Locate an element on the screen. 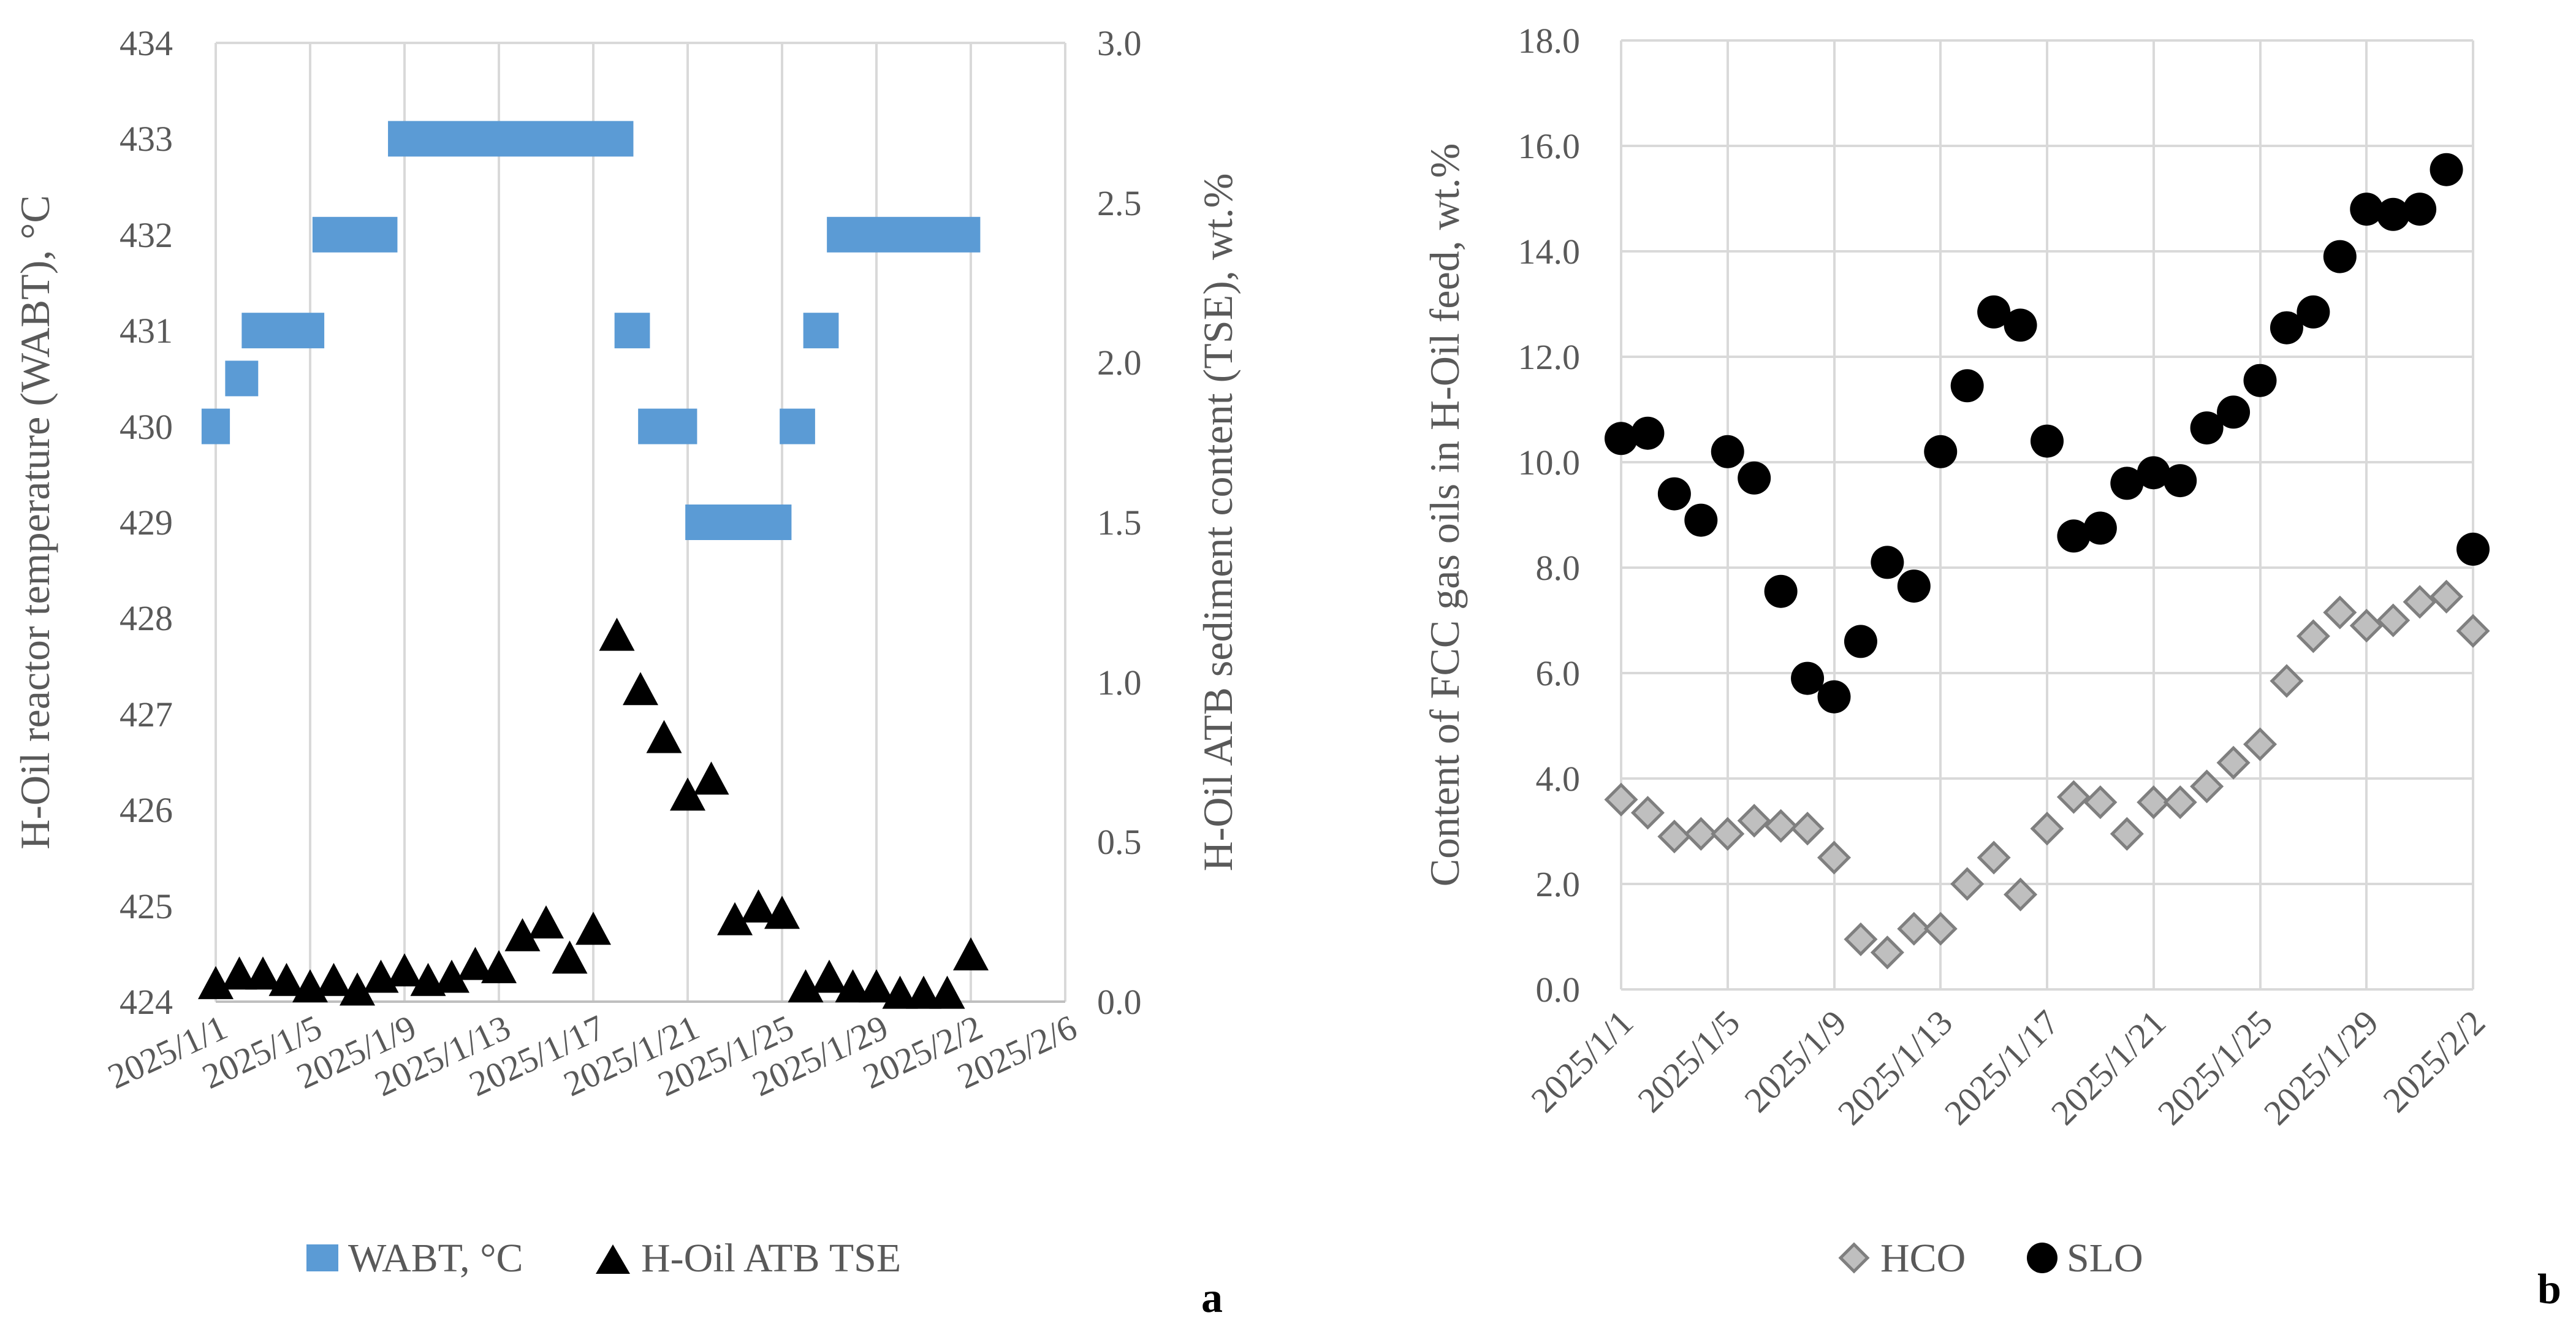  chart-b-ytick-3: 6.0 is located at coordinates (1558, 673).